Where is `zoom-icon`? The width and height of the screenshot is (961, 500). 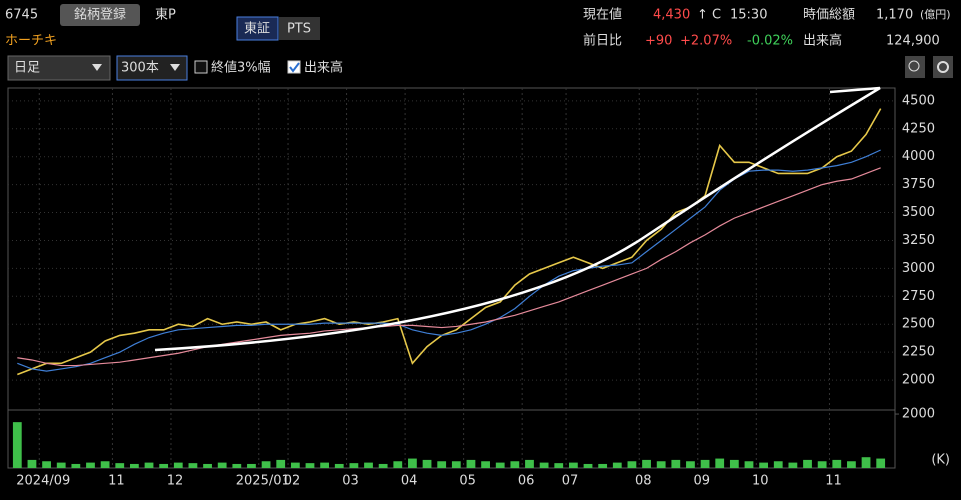 zoom-icon is located at coordinates (914, 66).